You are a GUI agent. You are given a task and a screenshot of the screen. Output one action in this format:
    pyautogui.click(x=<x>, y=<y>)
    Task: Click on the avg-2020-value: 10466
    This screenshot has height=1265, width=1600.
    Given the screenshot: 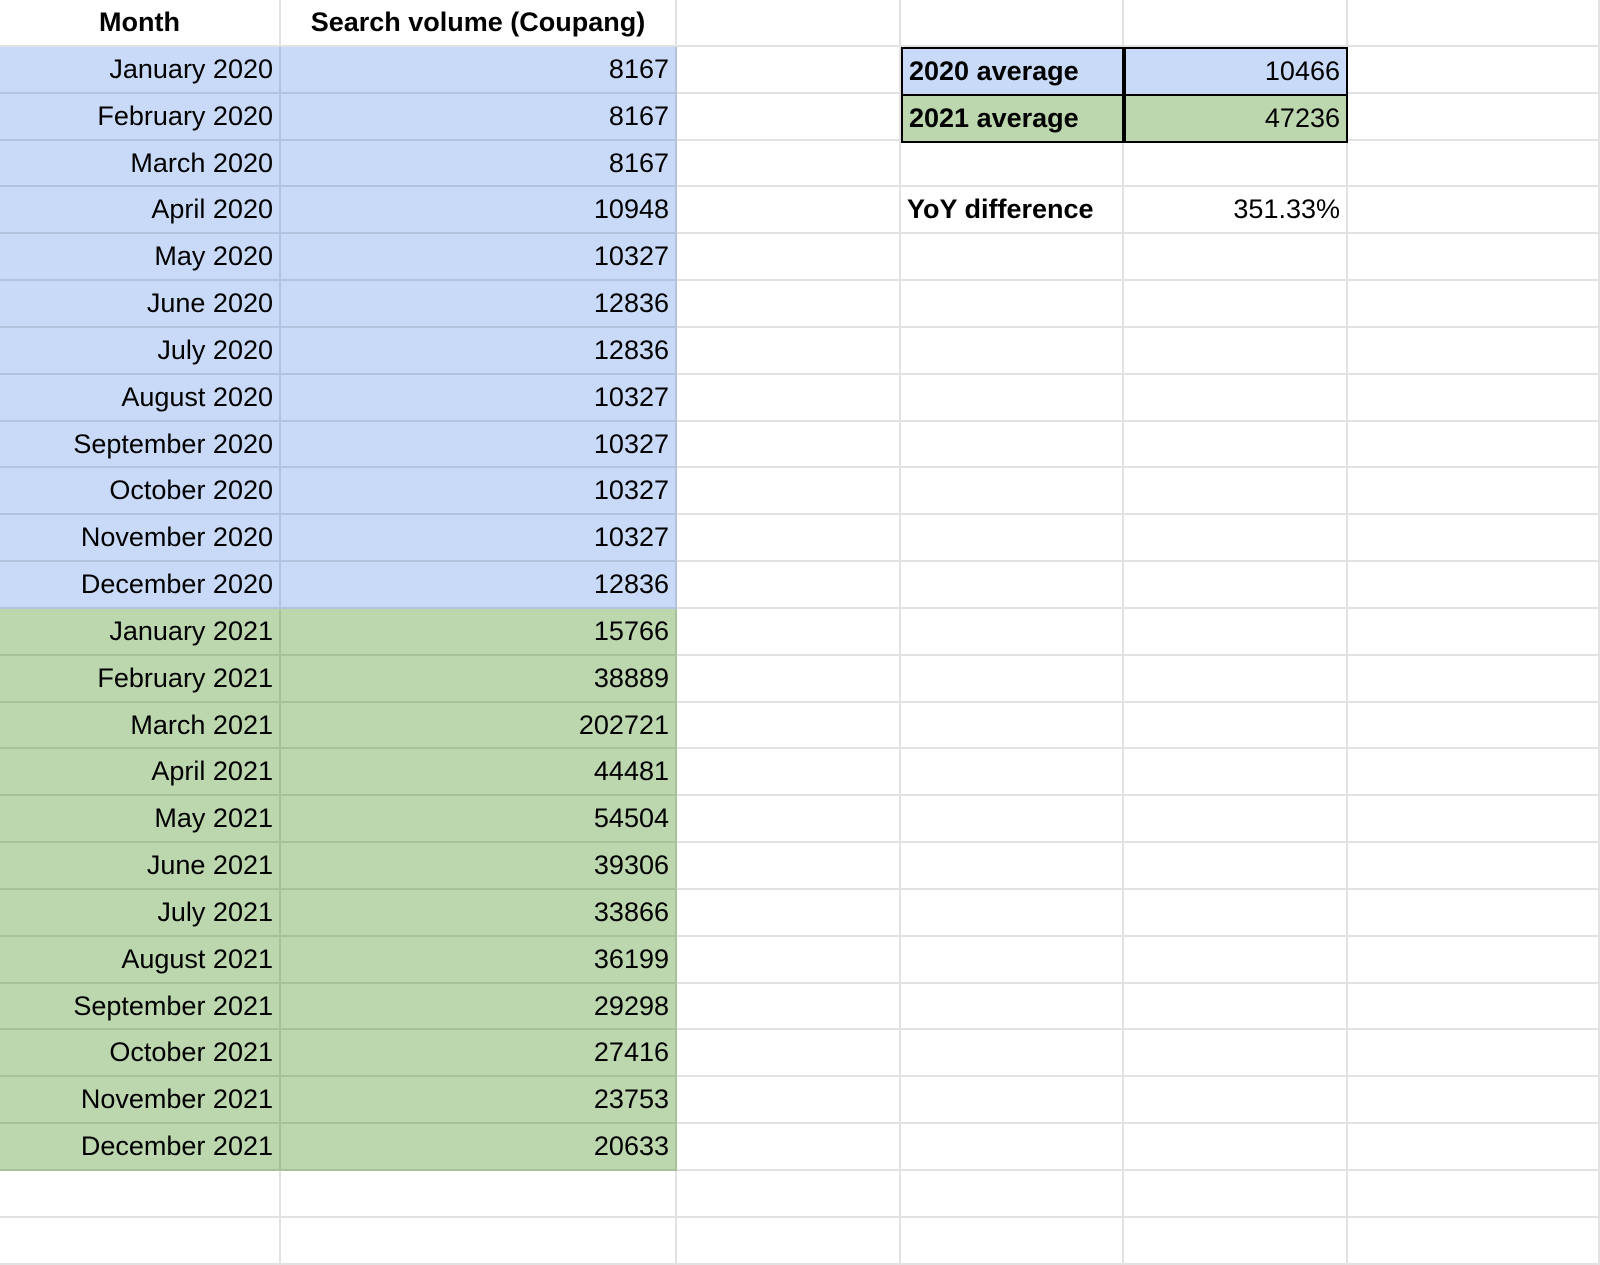 What is the action you would take?
    pyautogui.click(x=1236, y=71)
    